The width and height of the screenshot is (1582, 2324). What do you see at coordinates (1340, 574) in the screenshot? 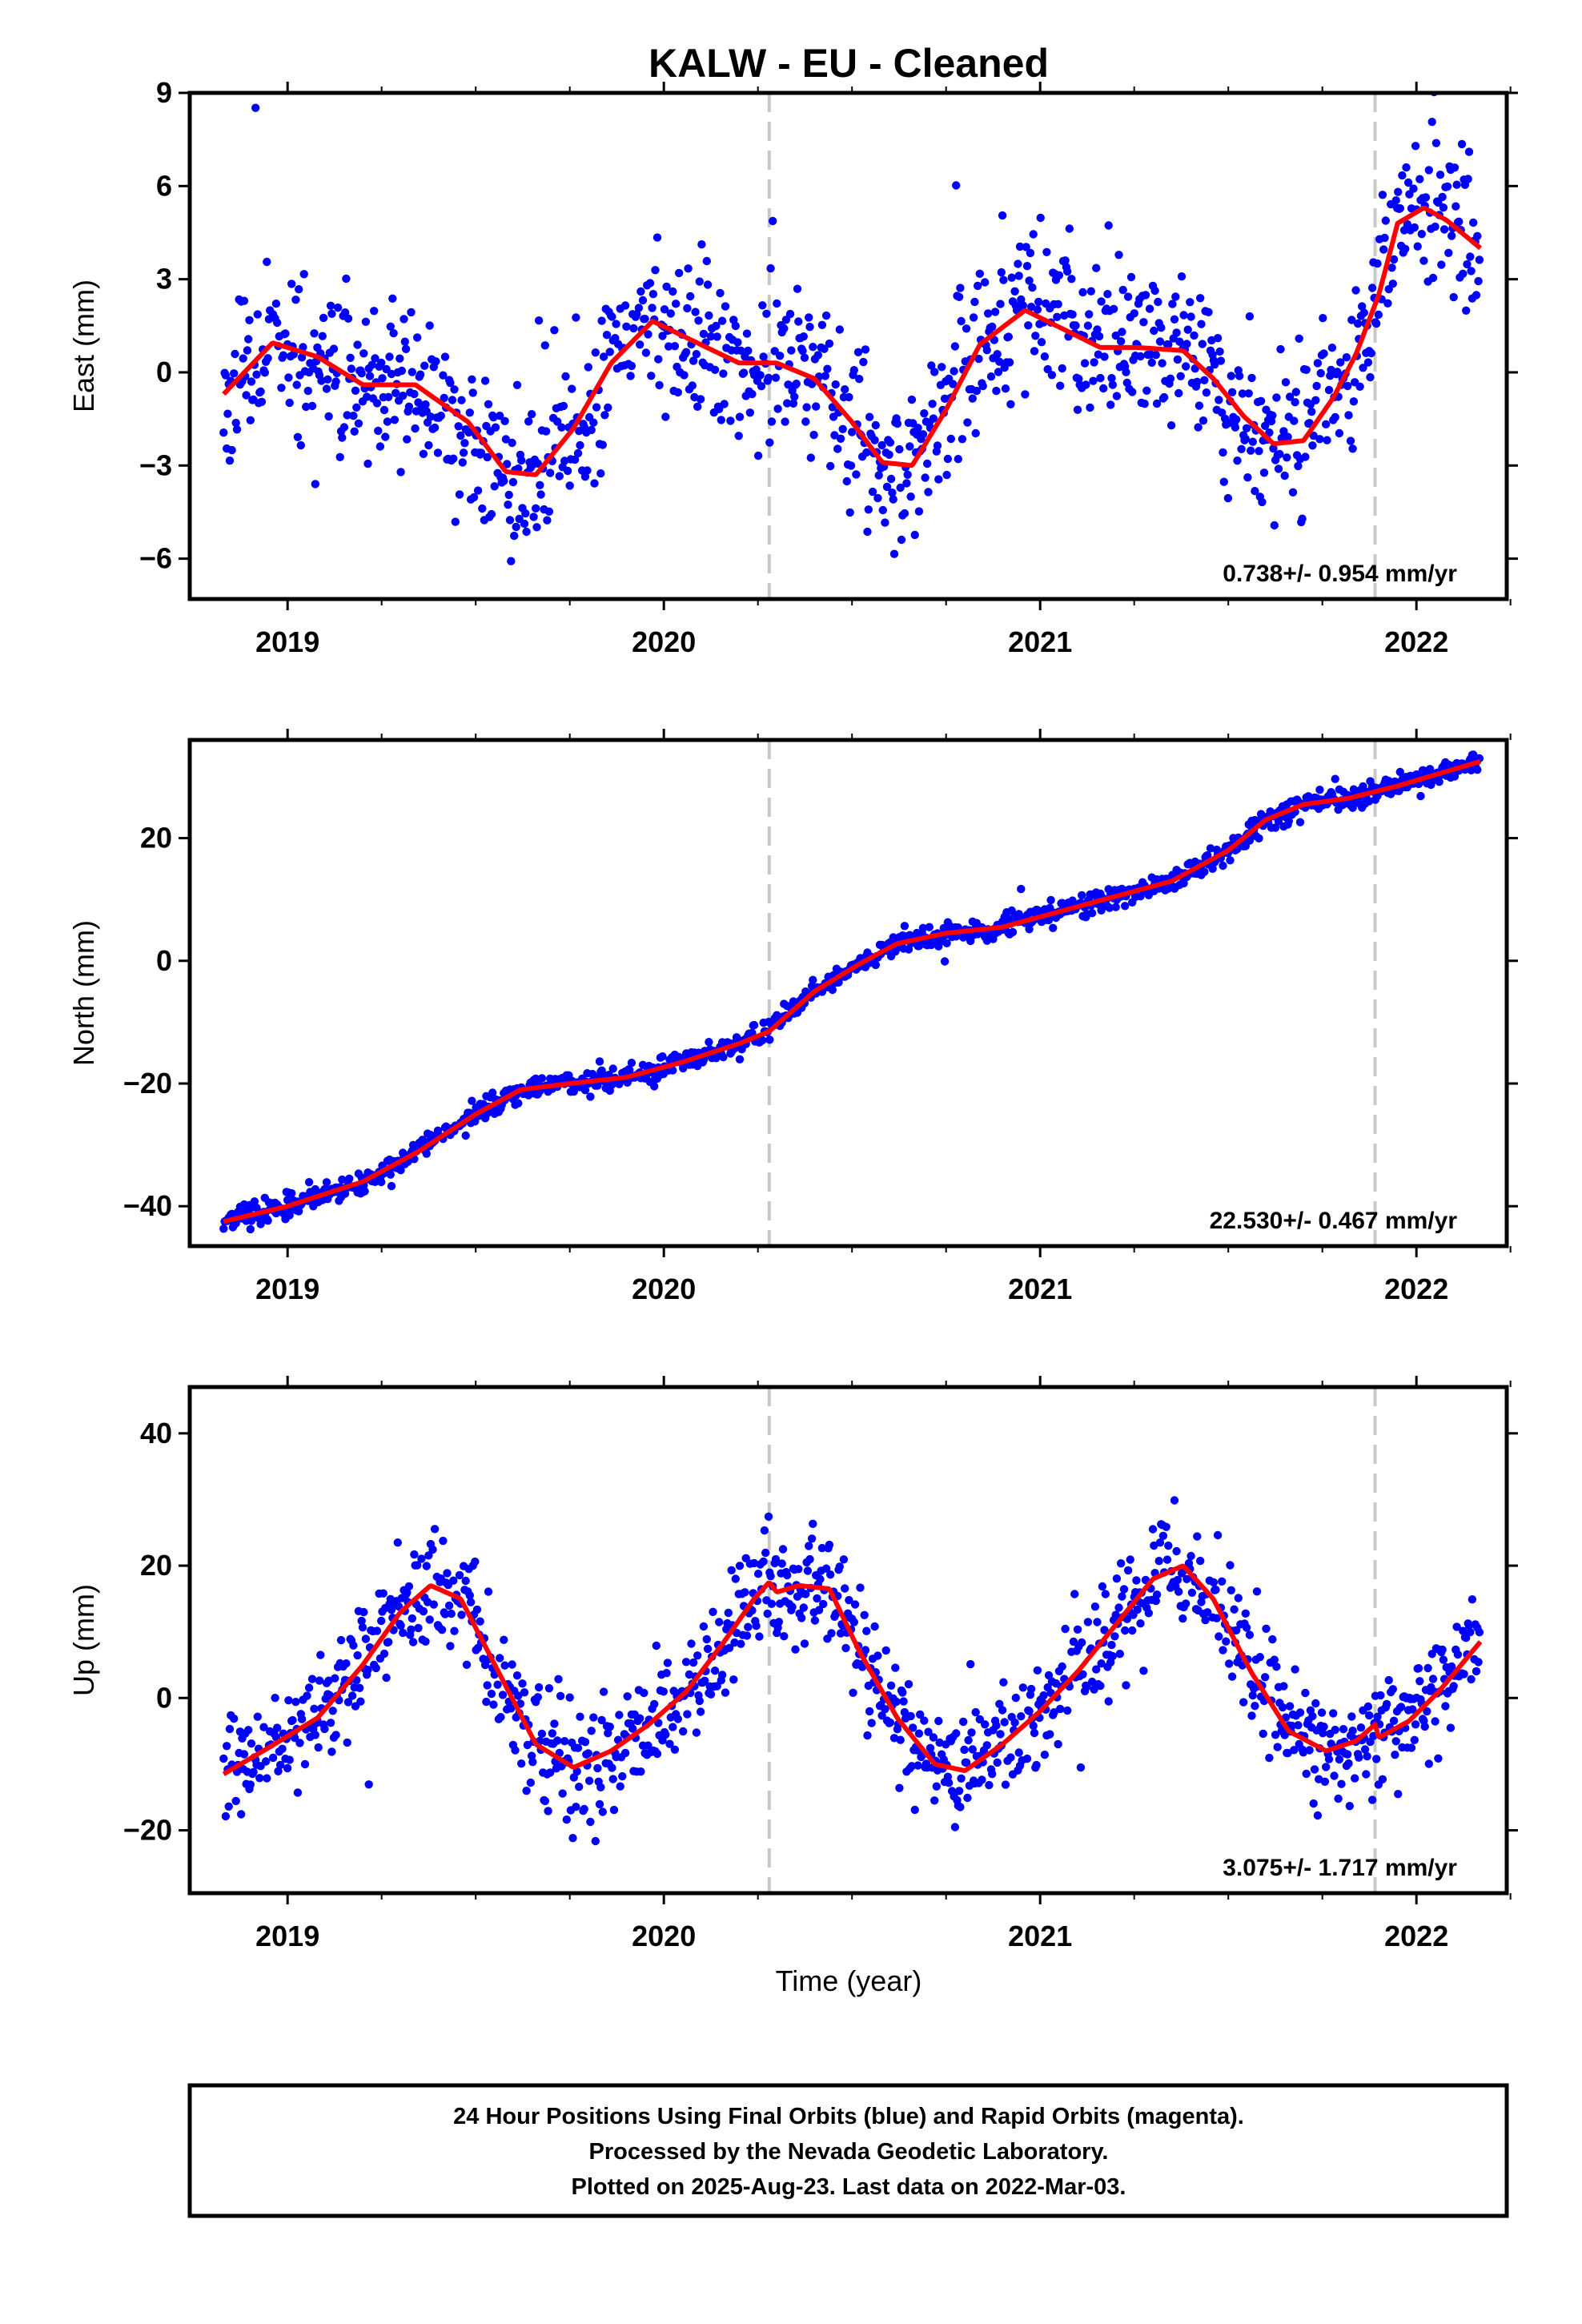
I see `east-rate-label: 0.738+/- 0.954 mm/yr` at bounding box center [1340, 574].